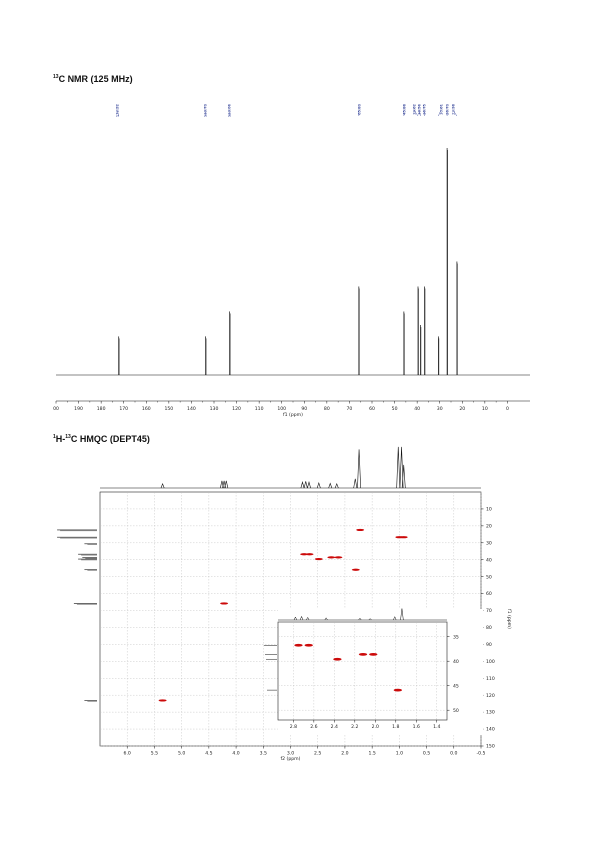 Image resolution: width=599 pixels, height=848 pixels. What do you see at coordinates (146, 409) in the screenshot?
I see `c13-x-tick-label: 160` at bounding box center [146, 409].